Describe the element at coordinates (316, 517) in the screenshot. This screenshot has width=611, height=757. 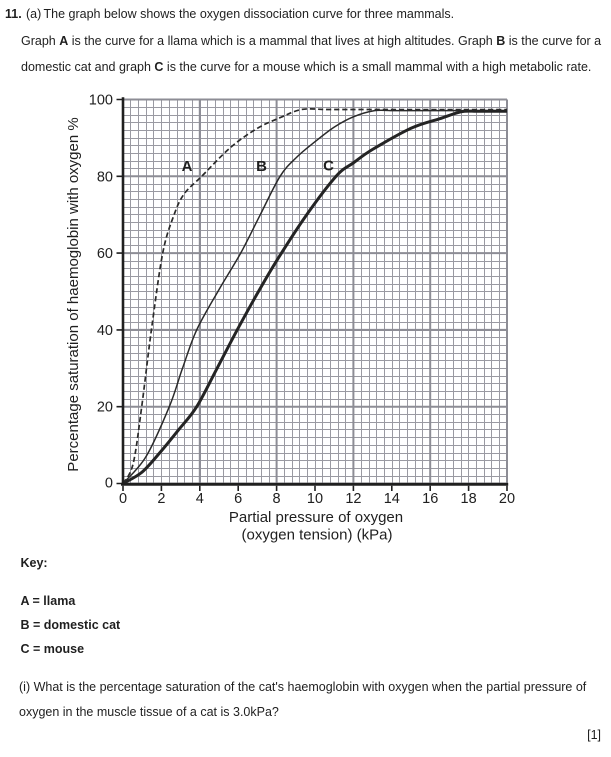
I see `svg-text: Partial pressure of oxygen` at that location.